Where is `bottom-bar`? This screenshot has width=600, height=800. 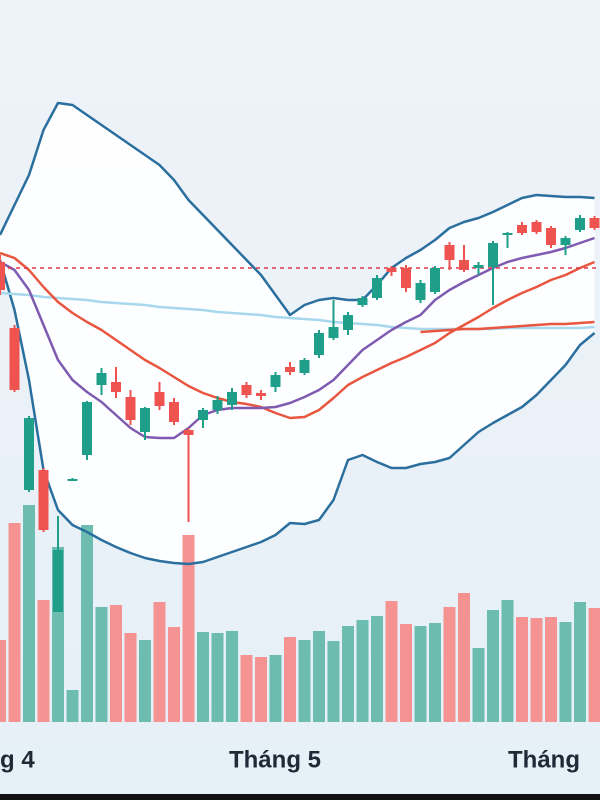 bottom-bar is located at coordinates (300, 797).